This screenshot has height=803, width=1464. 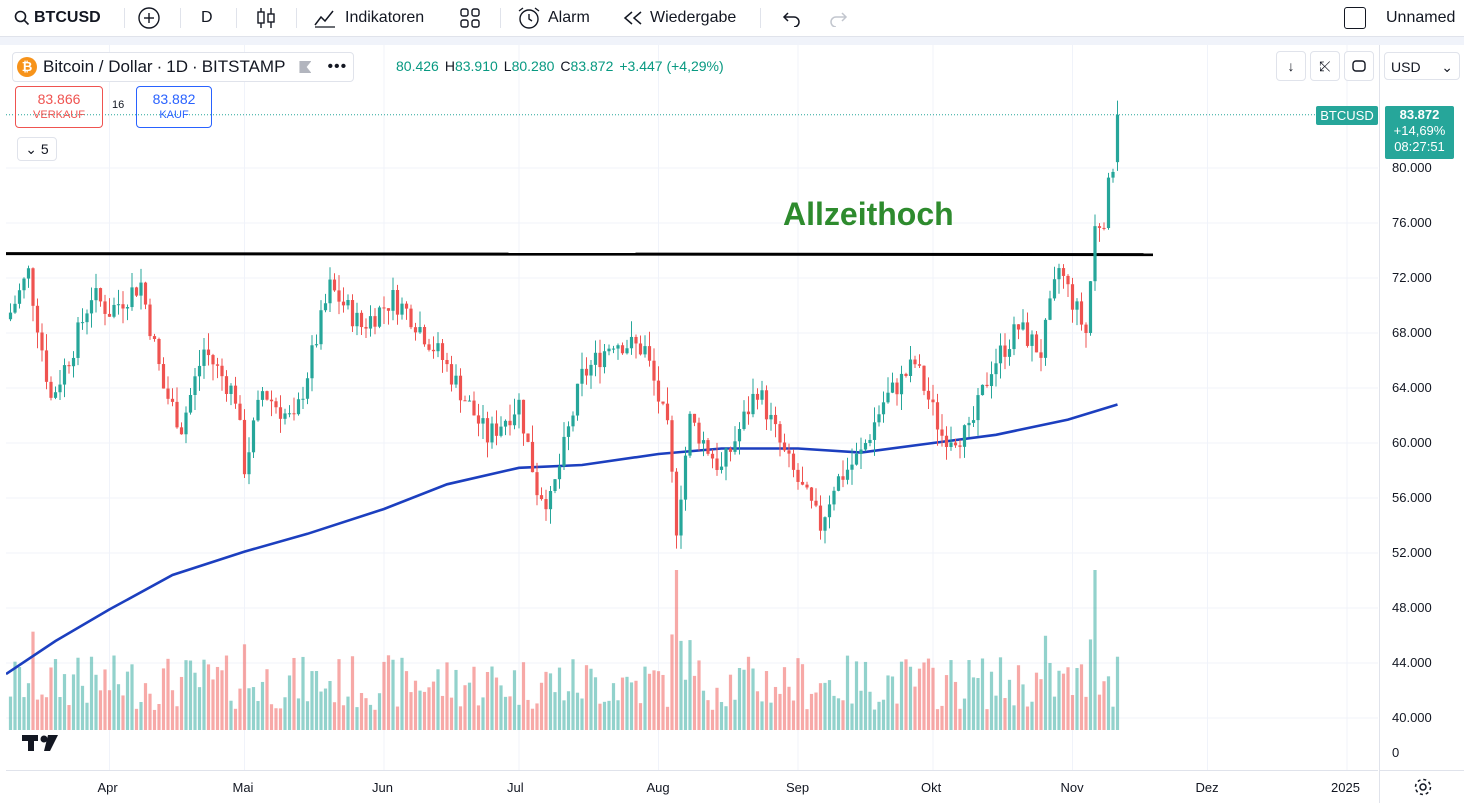 What do you see at coordinates (1325, 66) in the screenshot?
I see `fullscreen-button: ⤪` at bounding box center [1325, 66].